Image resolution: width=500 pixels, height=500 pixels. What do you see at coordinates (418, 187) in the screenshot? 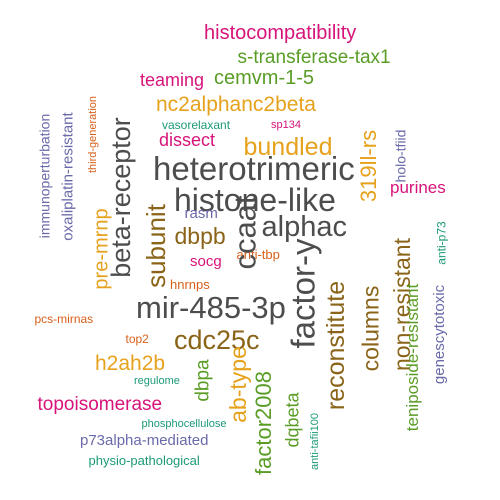
I see `word-purines: purines` at bounding box center [418, 187].